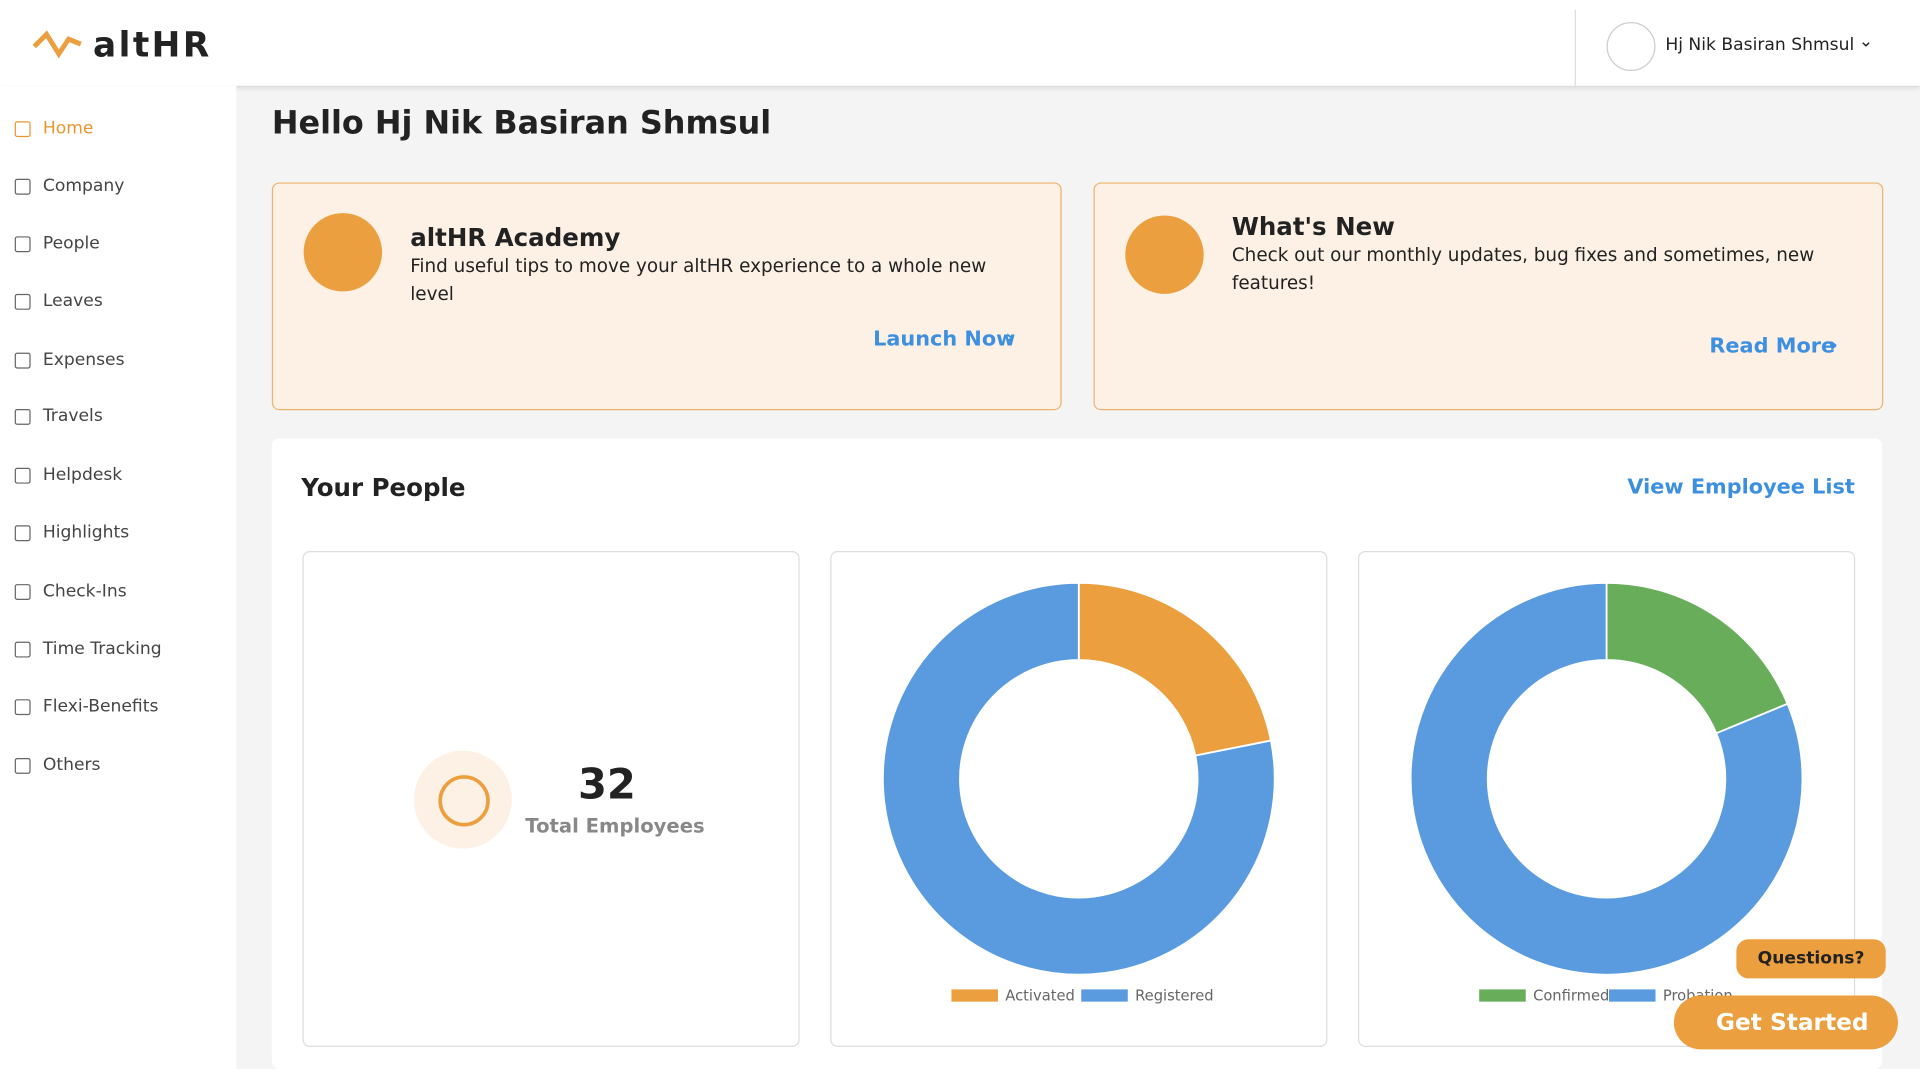  I want to click on nav-label: Highlights, so click(86, 532).